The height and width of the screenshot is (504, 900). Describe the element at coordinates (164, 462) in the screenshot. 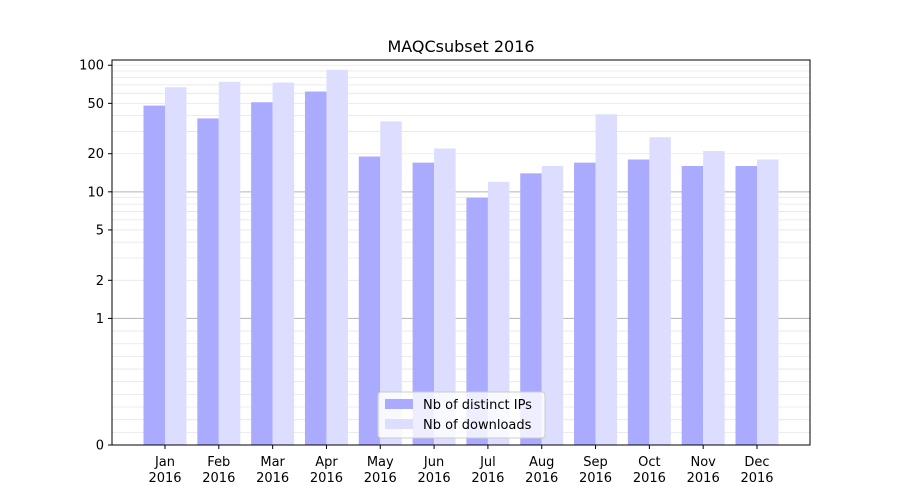

I see `x-tick-label-line: Jan` at that location.